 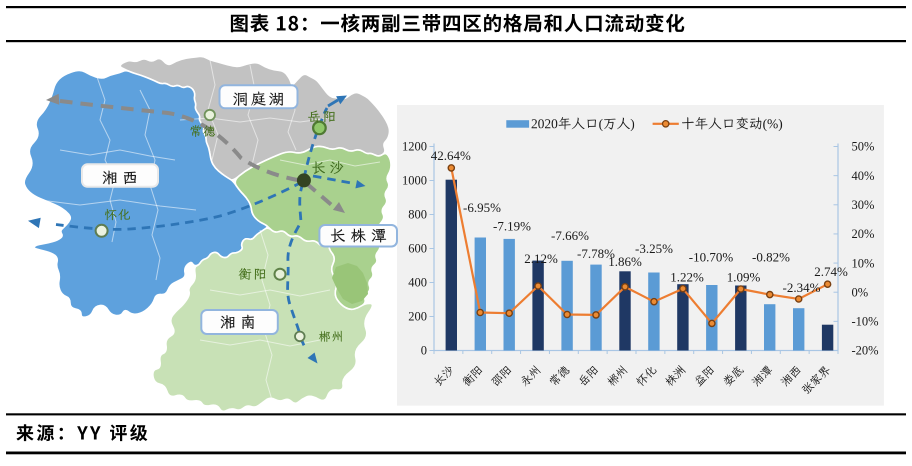 I want to click on svg-text: -7.19%, so click(x=512, y=226).